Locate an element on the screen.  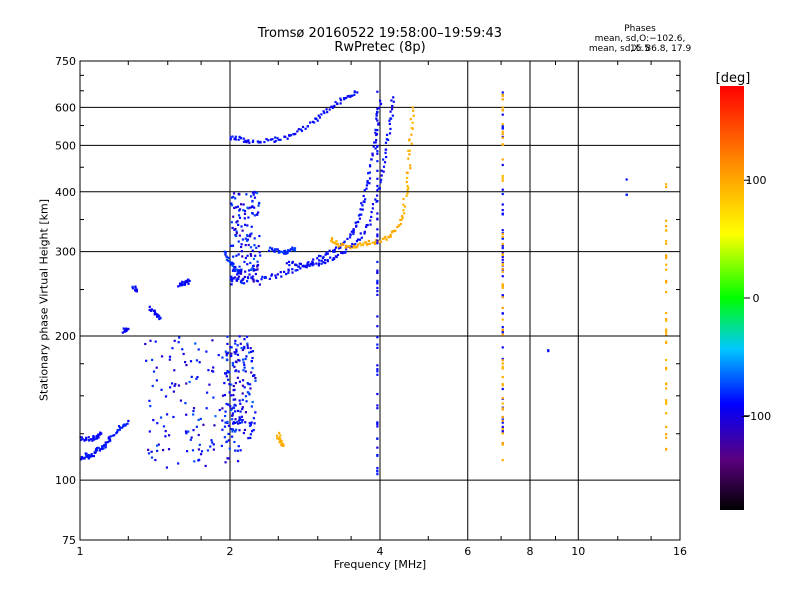
colorbar-tick-label: 100 is located at coordinates (756, 180).